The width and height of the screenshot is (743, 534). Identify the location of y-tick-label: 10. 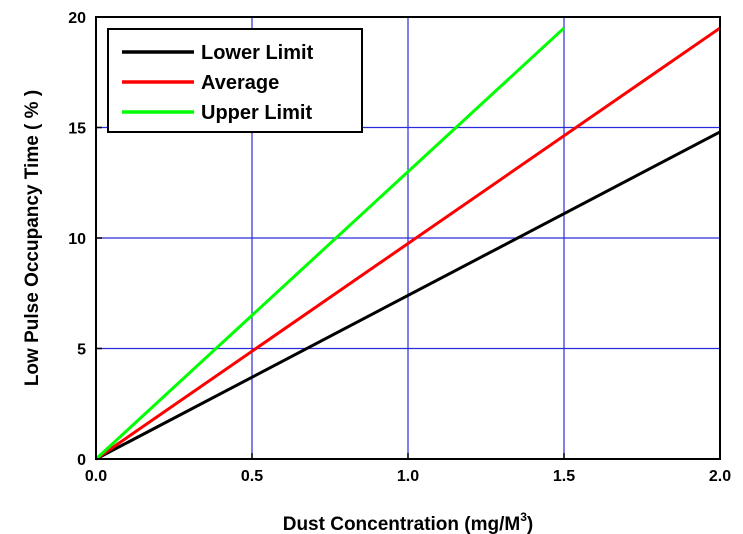
(77, 239).